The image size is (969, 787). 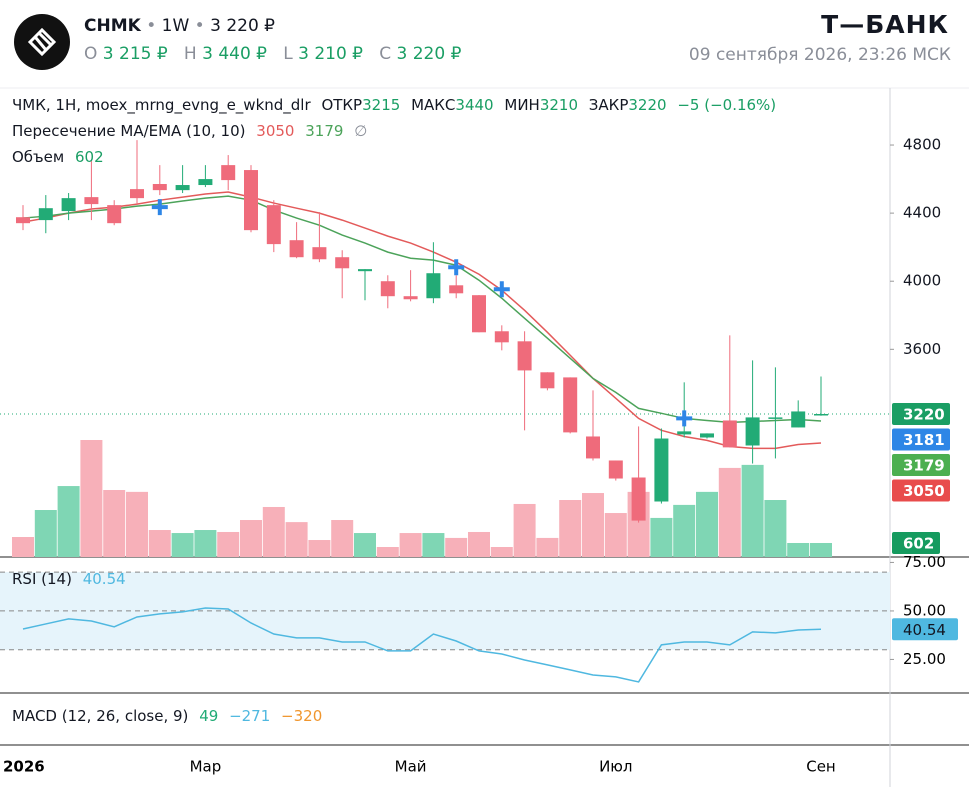 I want to click on ohlc-key: L, so click(x=288, y=54).